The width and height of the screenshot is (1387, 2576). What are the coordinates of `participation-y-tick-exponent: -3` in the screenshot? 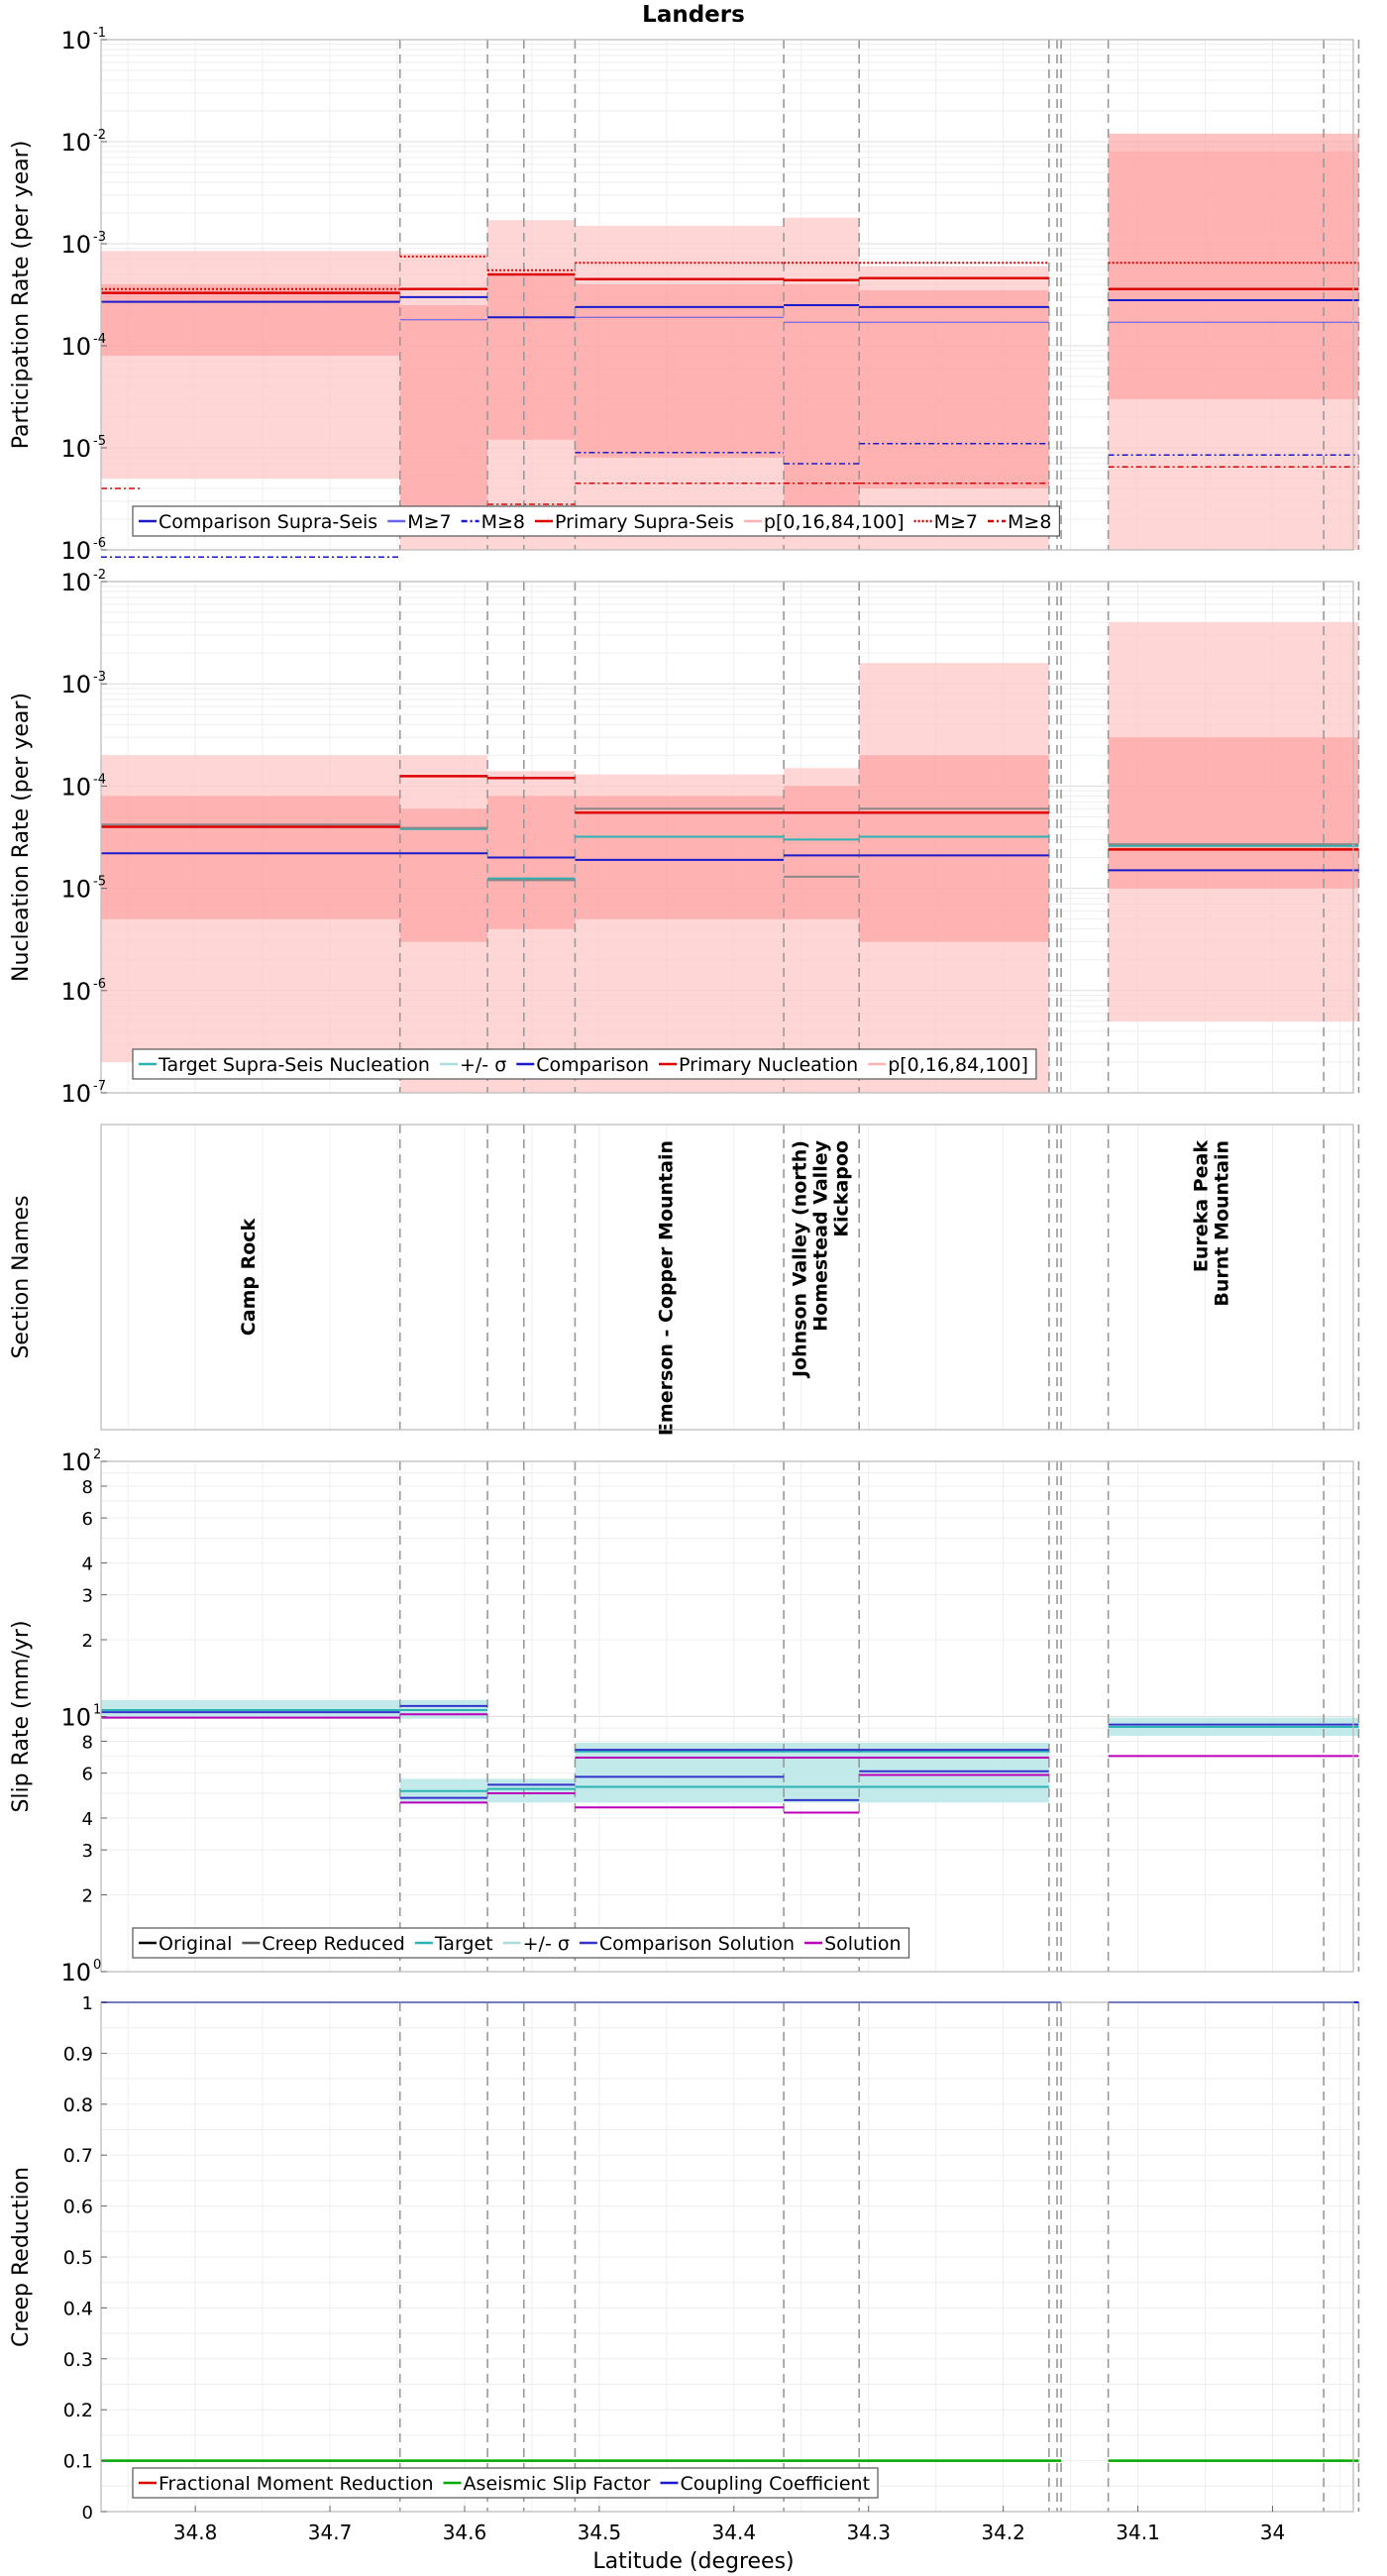 It's located at (99, 237).